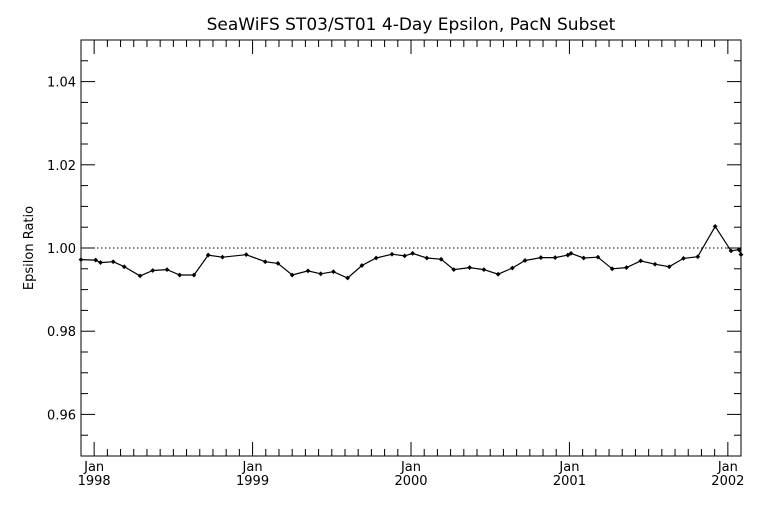 This screenshot has width=768, height=512. Describe the element at coordinates (410, 481) in the screenshot. I see `x-tick-year-label: 2000` at that location.